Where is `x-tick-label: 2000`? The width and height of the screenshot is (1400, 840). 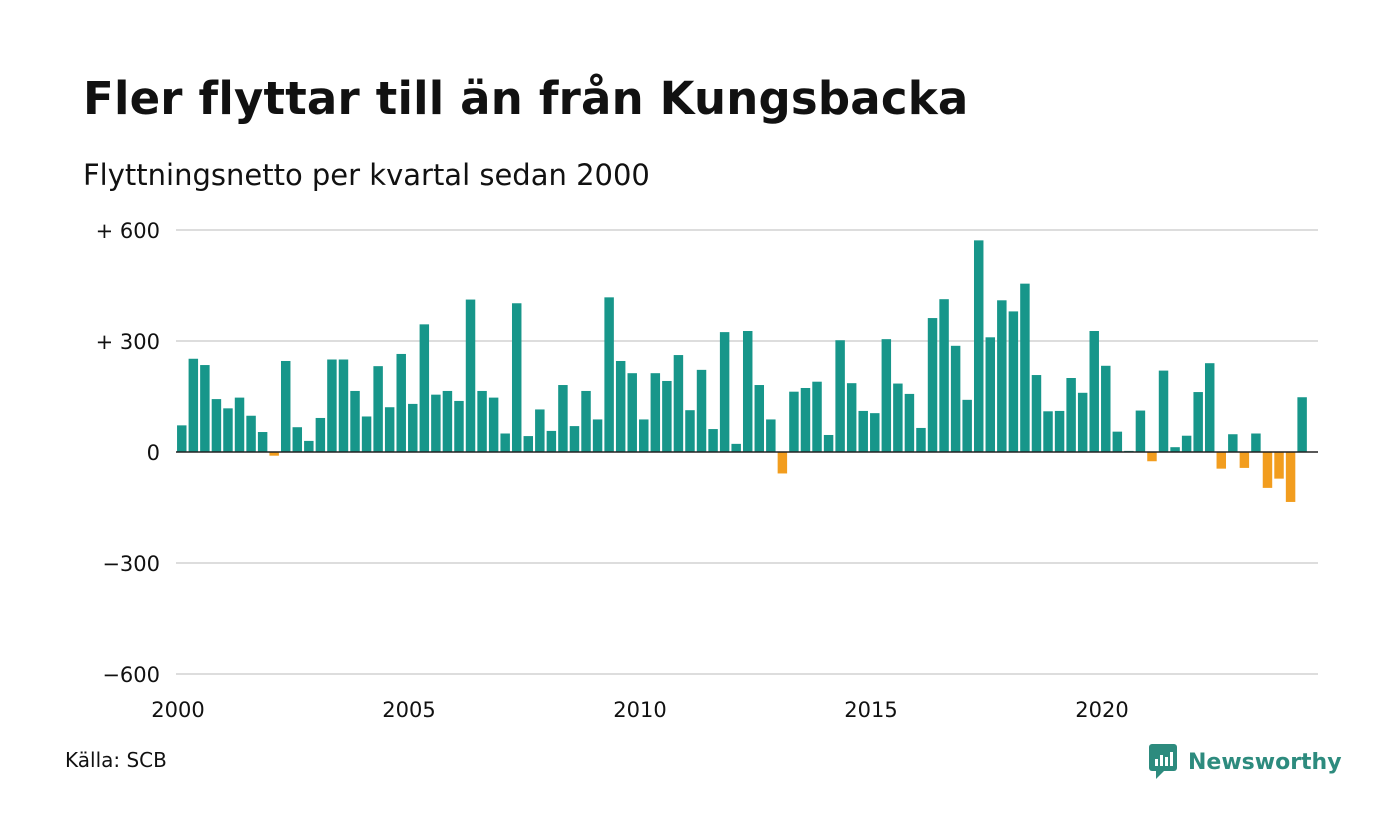 x-tick-label: 2000 is located at coordinates (177, 710).